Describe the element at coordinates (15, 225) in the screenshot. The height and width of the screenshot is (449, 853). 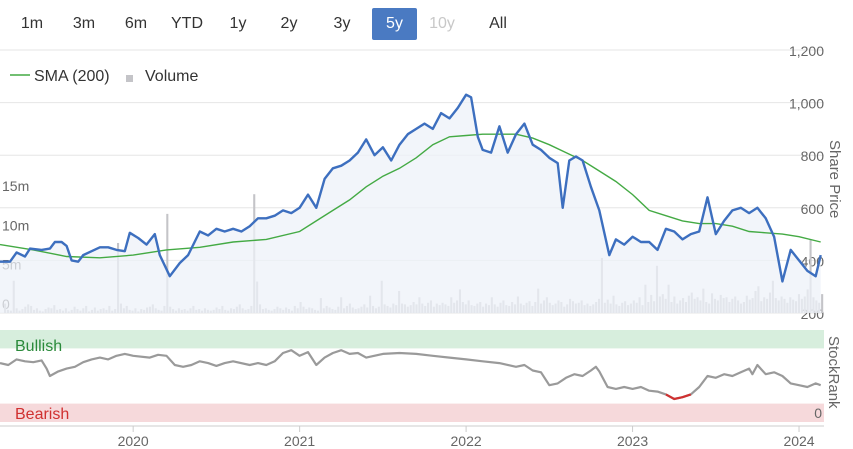
I see `volume-tick-label: 10m` at that location.